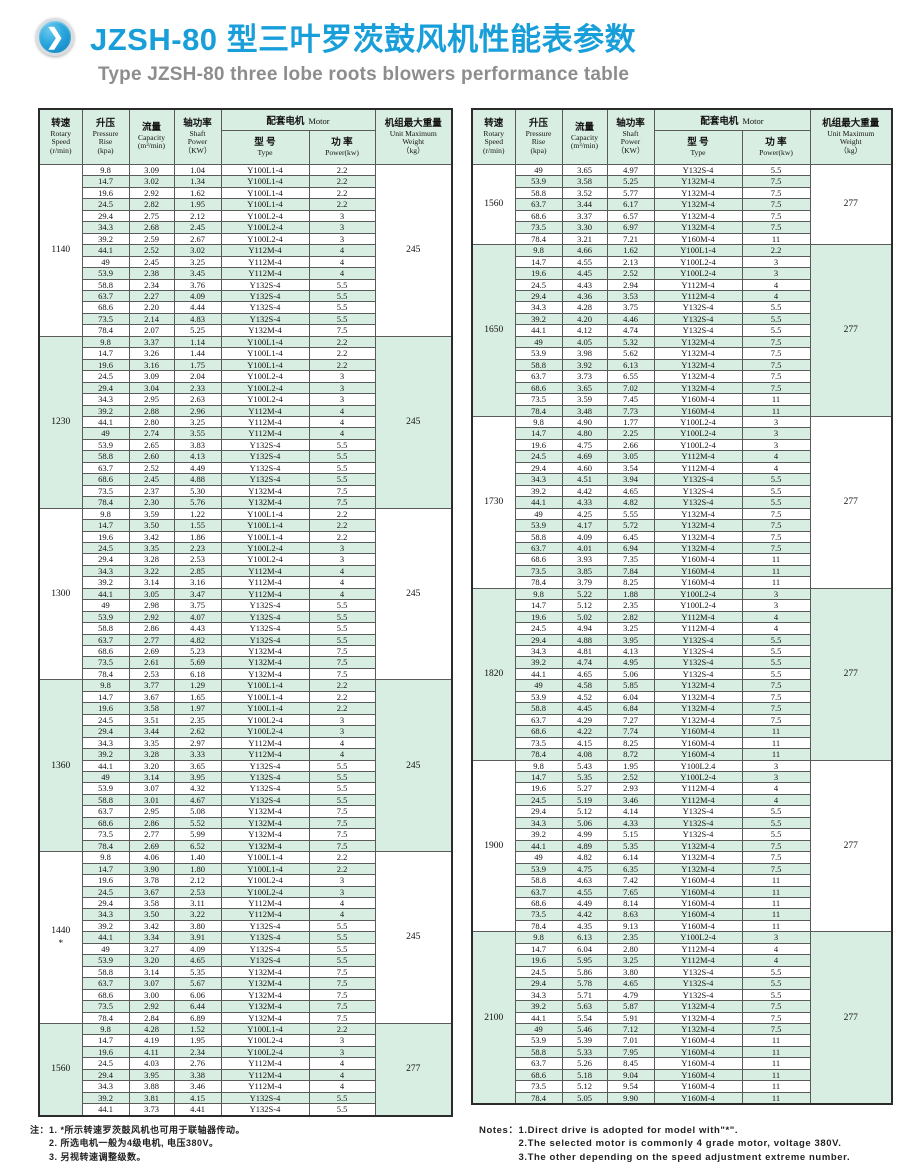  Describe the element at coordinates (245, 1018) in the screenshot. I see `table-row: 78.4 2.84 6.89 Y132M-4 7.5` at that location.